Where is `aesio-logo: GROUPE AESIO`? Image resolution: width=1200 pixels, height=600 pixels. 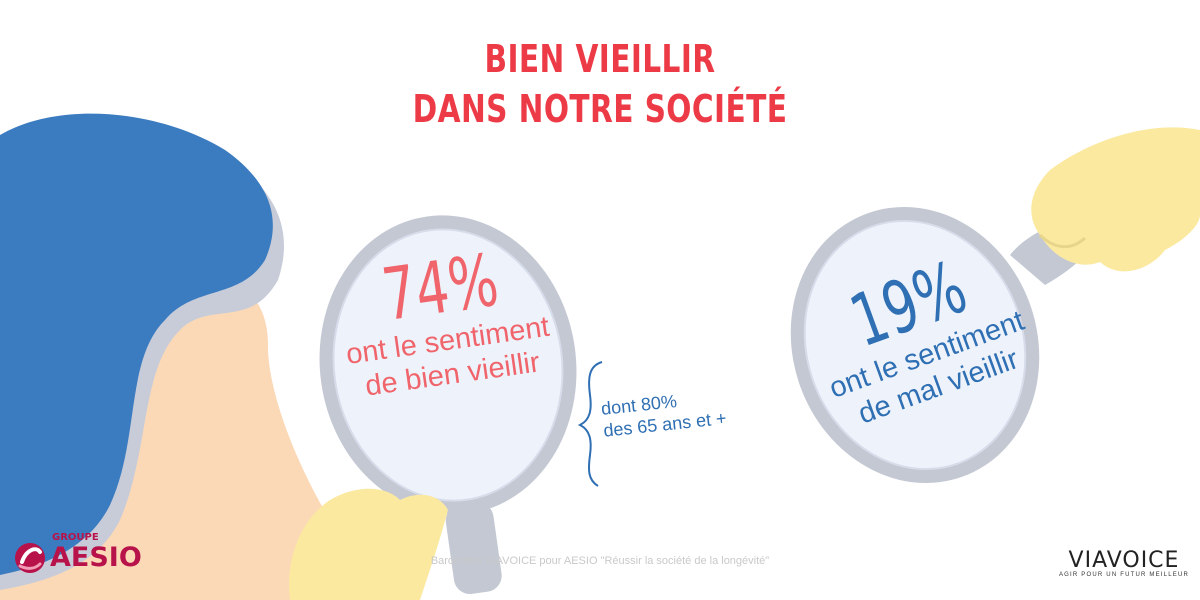
aesio-logo: GROUPE AESIO is located at coordinates (84, 557).